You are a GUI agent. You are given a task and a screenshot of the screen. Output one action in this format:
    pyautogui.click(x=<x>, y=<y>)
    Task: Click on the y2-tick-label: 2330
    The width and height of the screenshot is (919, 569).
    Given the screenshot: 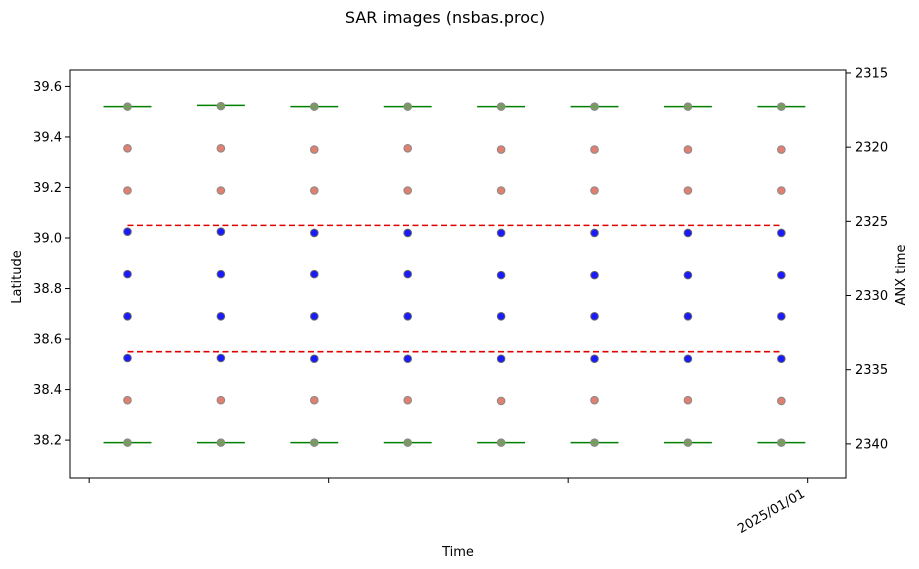 What is the action you would take?
    pyautogui.click(x=871, y=296)
    